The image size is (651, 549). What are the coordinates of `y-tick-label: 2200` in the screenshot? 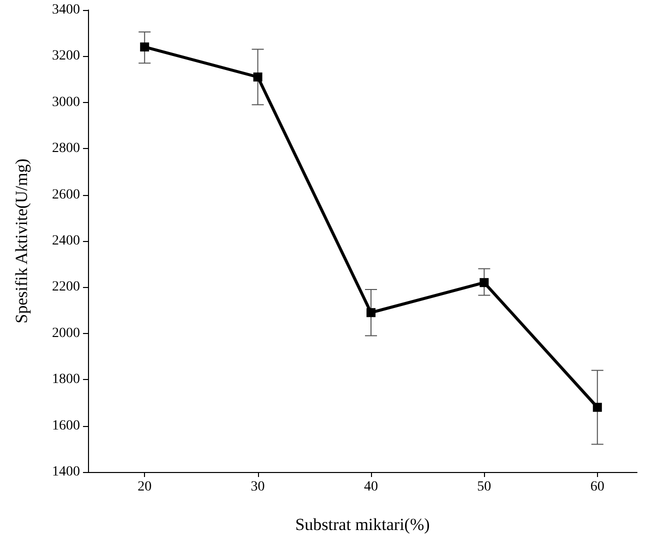 It's located at (66, 287).